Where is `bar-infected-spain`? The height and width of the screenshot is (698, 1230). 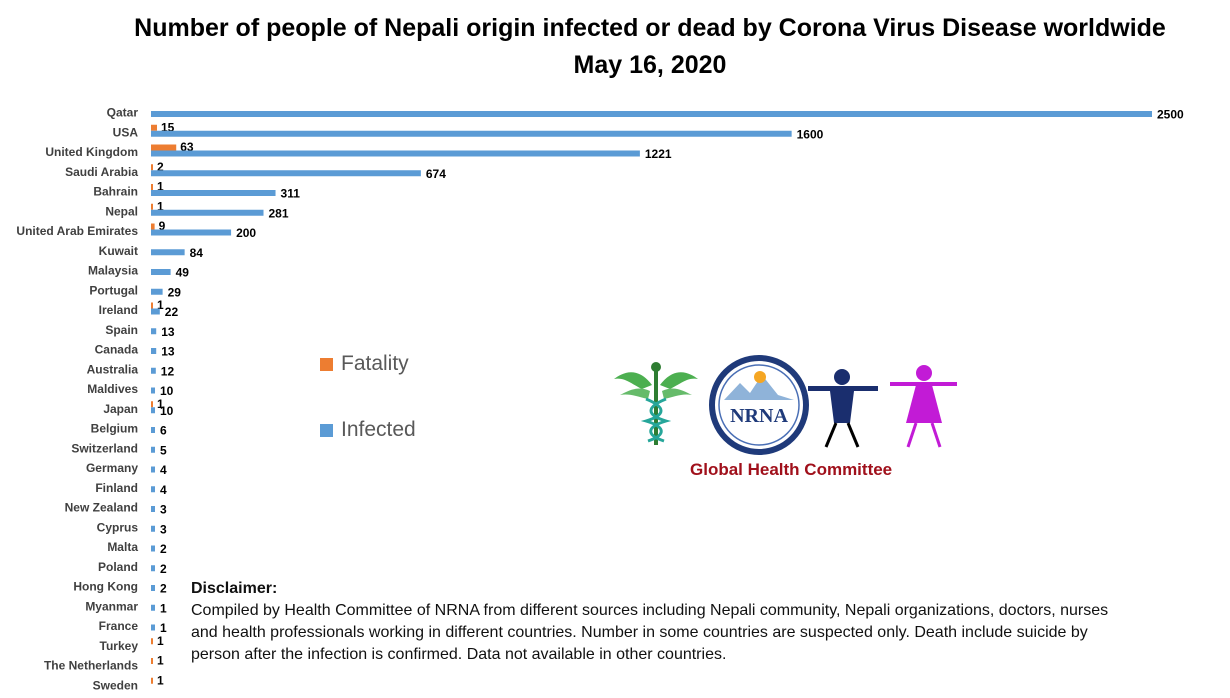 bar-infected-spain is located at coordinates (154, 331).